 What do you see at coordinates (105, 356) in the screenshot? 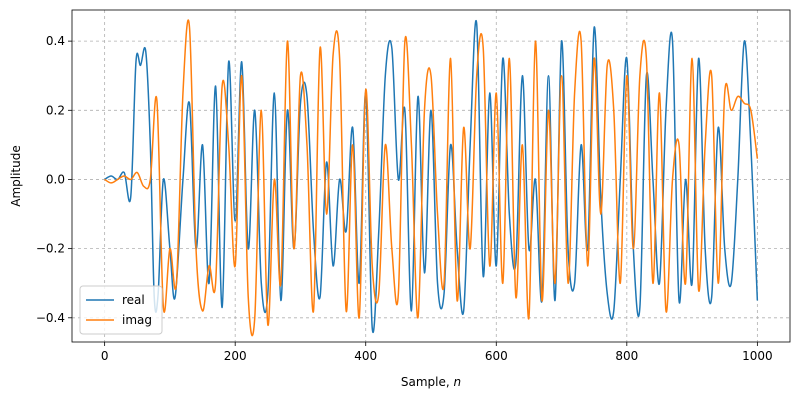
I see `x-tick-label: 0` at bounding box center [105, 356].